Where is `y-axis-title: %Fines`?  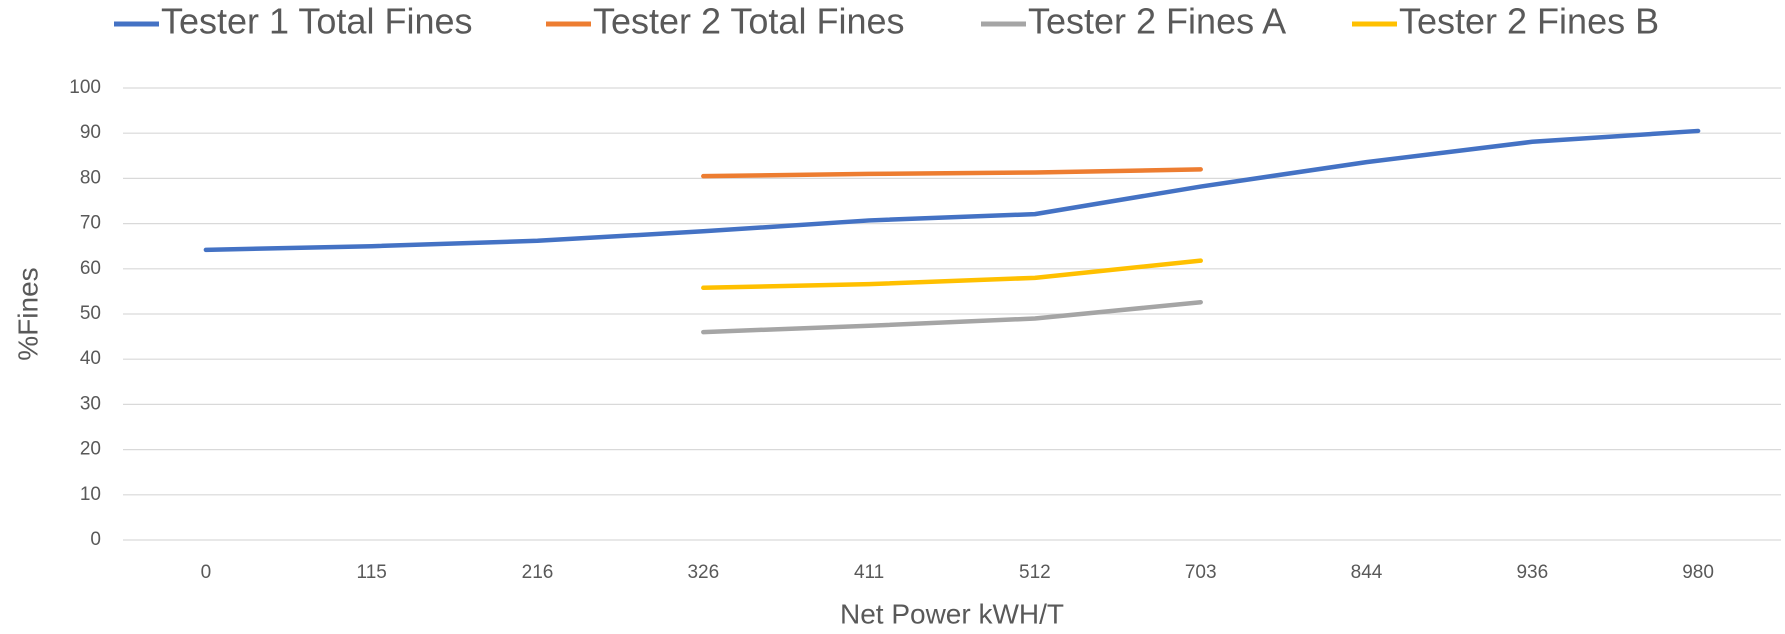 y-axis-title: %Fines is located at coordinates (27, 313).